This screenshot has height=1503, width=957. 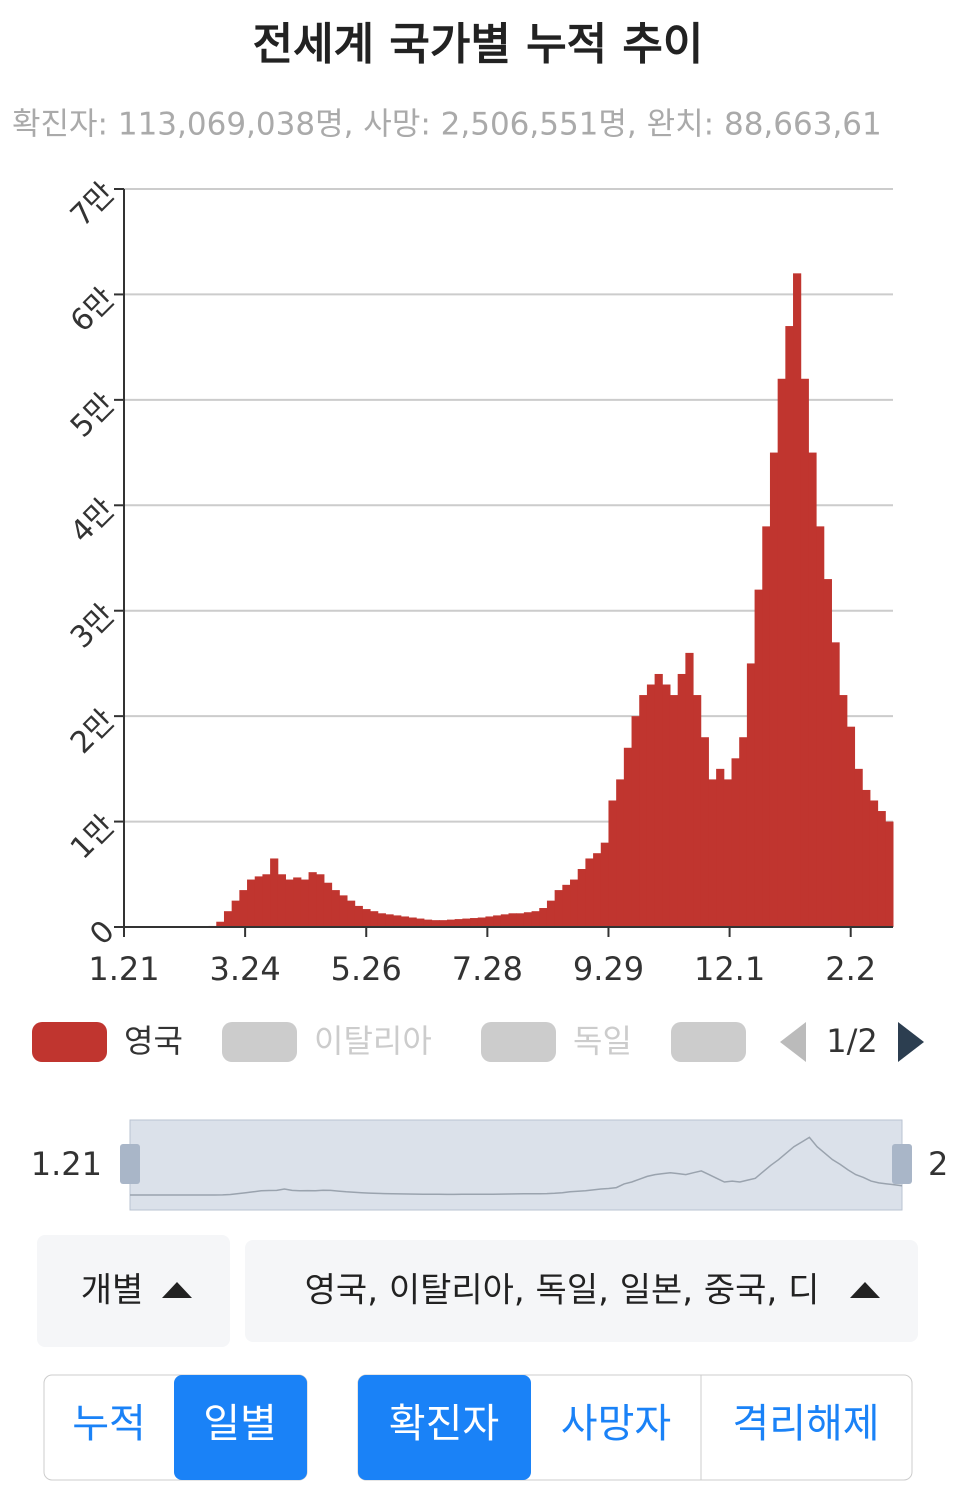 What do you see at coordinates (123, 969) in the screenshot?
I see `x-tick-label: 1.21` at bounding box center [123, 969].